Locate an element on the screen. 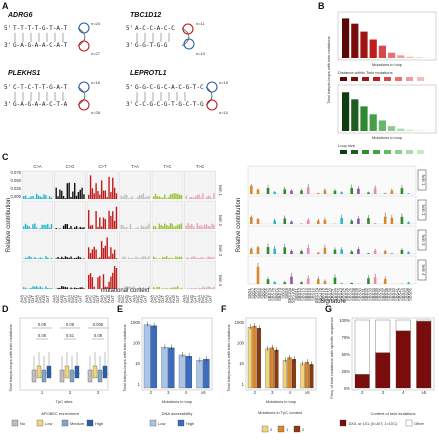 This screenshot has width=439, height=440. ytick: 1000 is located at coordinates (240, 322).